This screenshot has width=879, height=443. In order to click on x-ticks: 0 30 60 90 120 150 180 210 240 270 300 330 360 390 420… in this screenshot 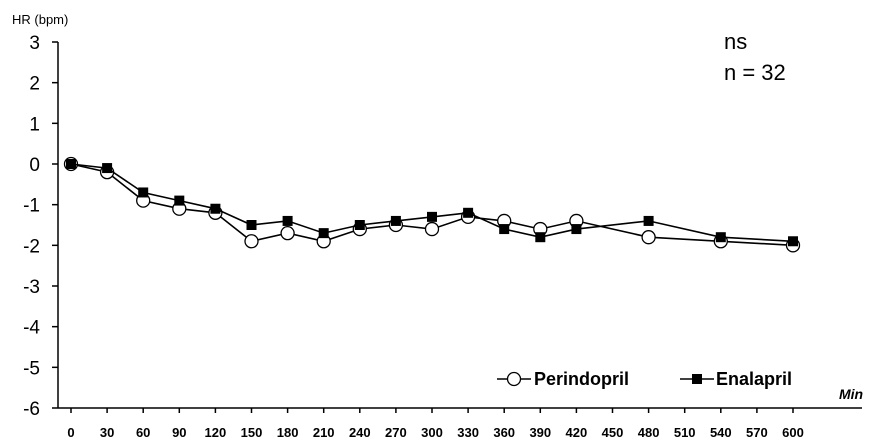, I will do `click(435, 424)`.